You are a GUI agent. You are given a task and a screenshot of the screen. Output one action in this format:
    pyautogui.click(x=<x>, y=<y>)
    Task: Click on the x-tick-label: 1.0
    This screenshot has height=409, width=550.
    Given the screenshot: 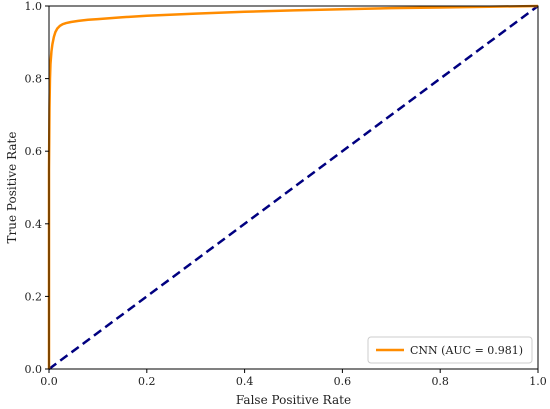 What is the action you would take?
    pyautogui.click(x=538, y=381)
    